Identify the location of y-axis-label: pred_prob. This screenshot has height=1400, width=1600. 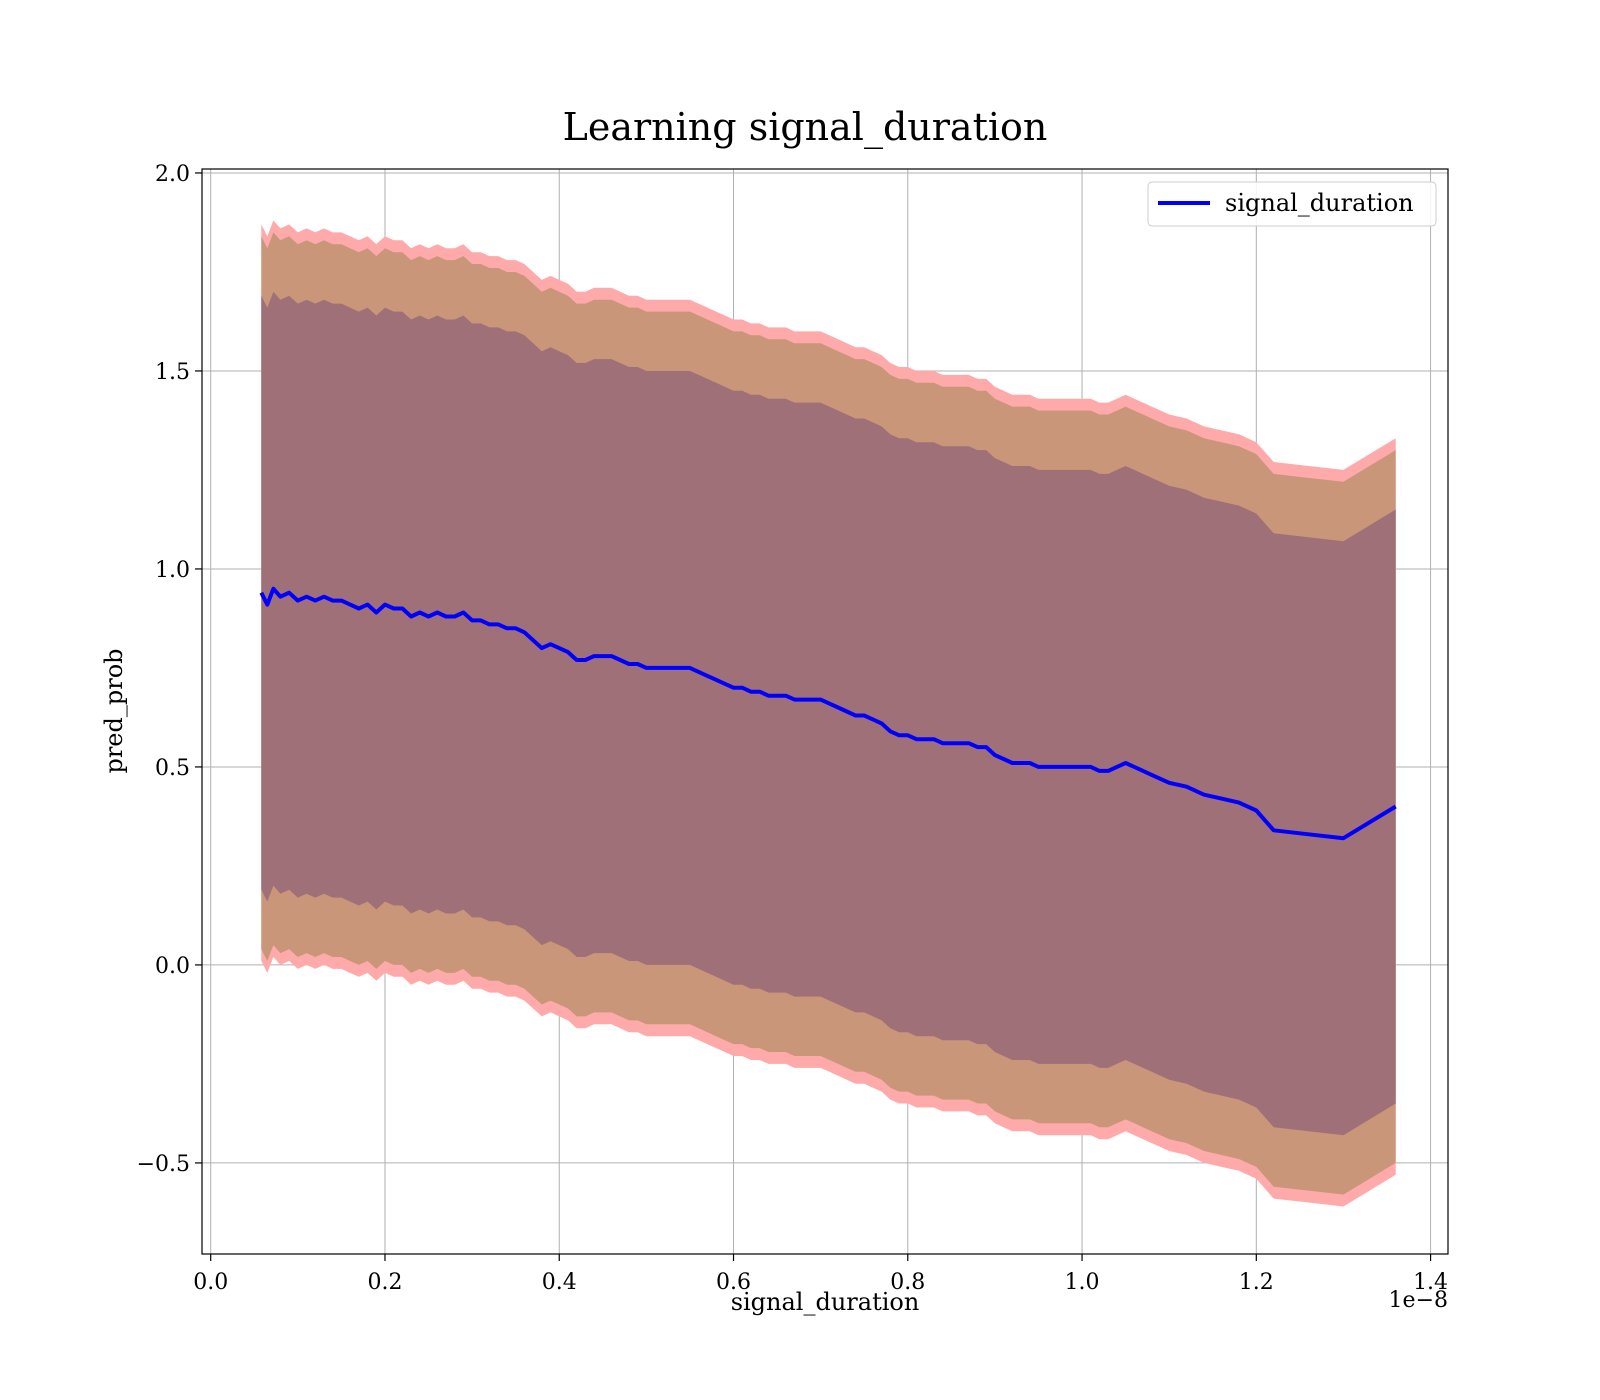
(114, 710).